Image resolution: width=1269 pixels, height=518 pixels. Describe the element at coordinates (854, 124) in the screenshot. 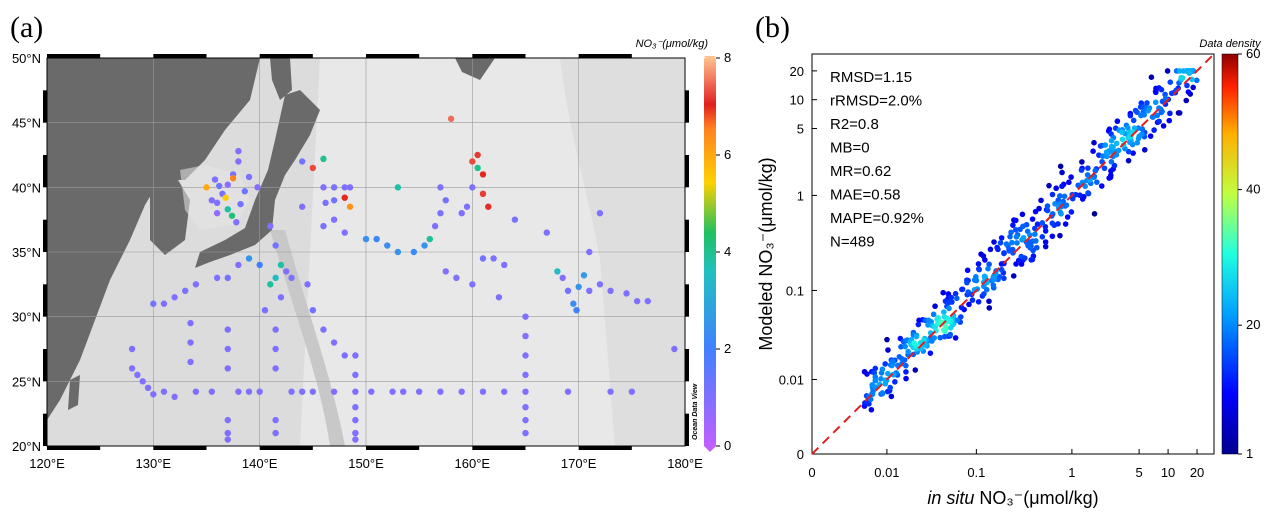

I see `stat-line: R2=0.8` at that location.